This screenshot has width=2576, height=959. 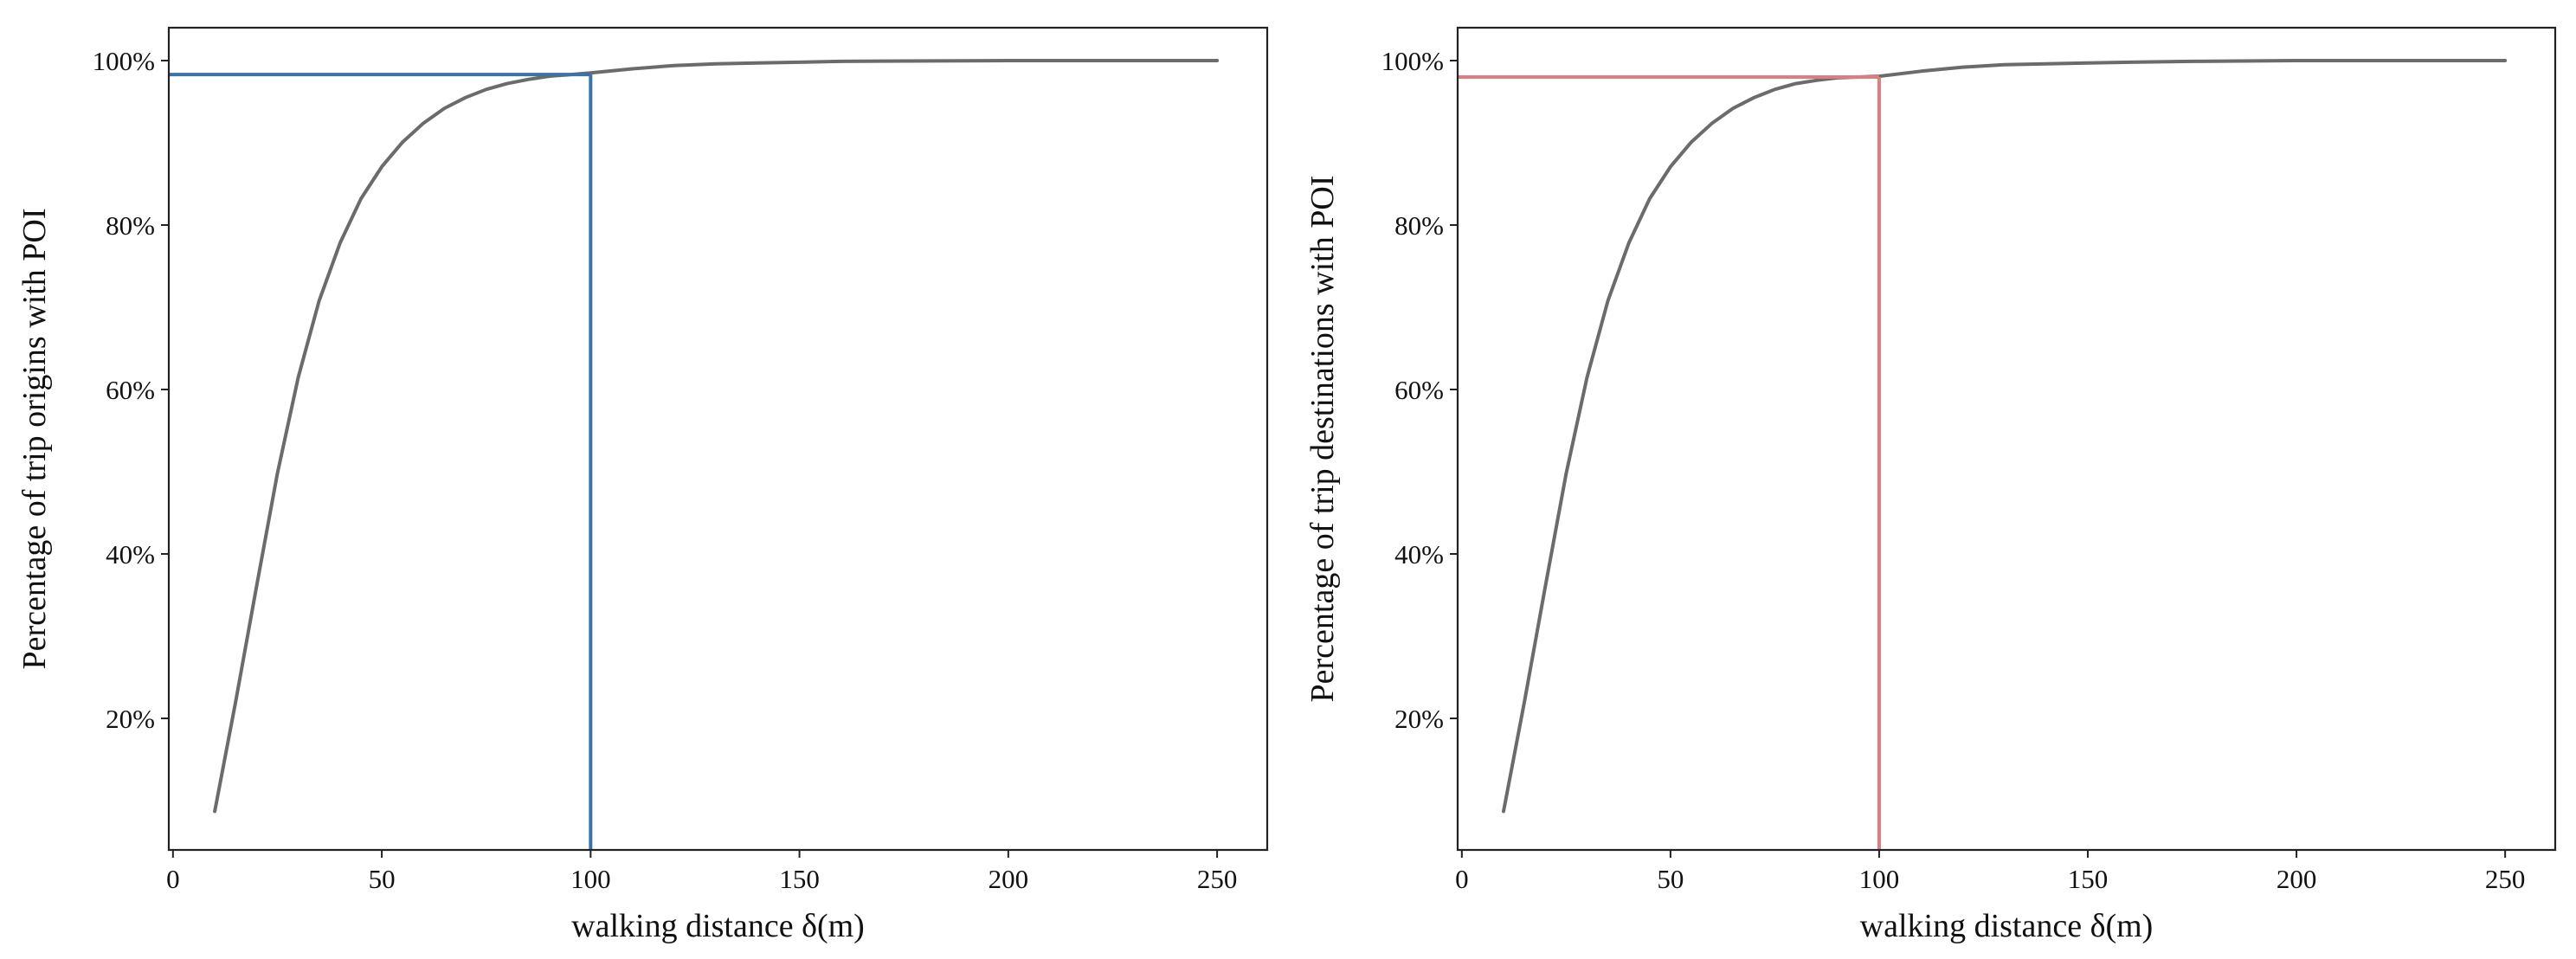 I want to click on y-axis-label: Percentage of trip origins with POI, so click(x=34, y=439).